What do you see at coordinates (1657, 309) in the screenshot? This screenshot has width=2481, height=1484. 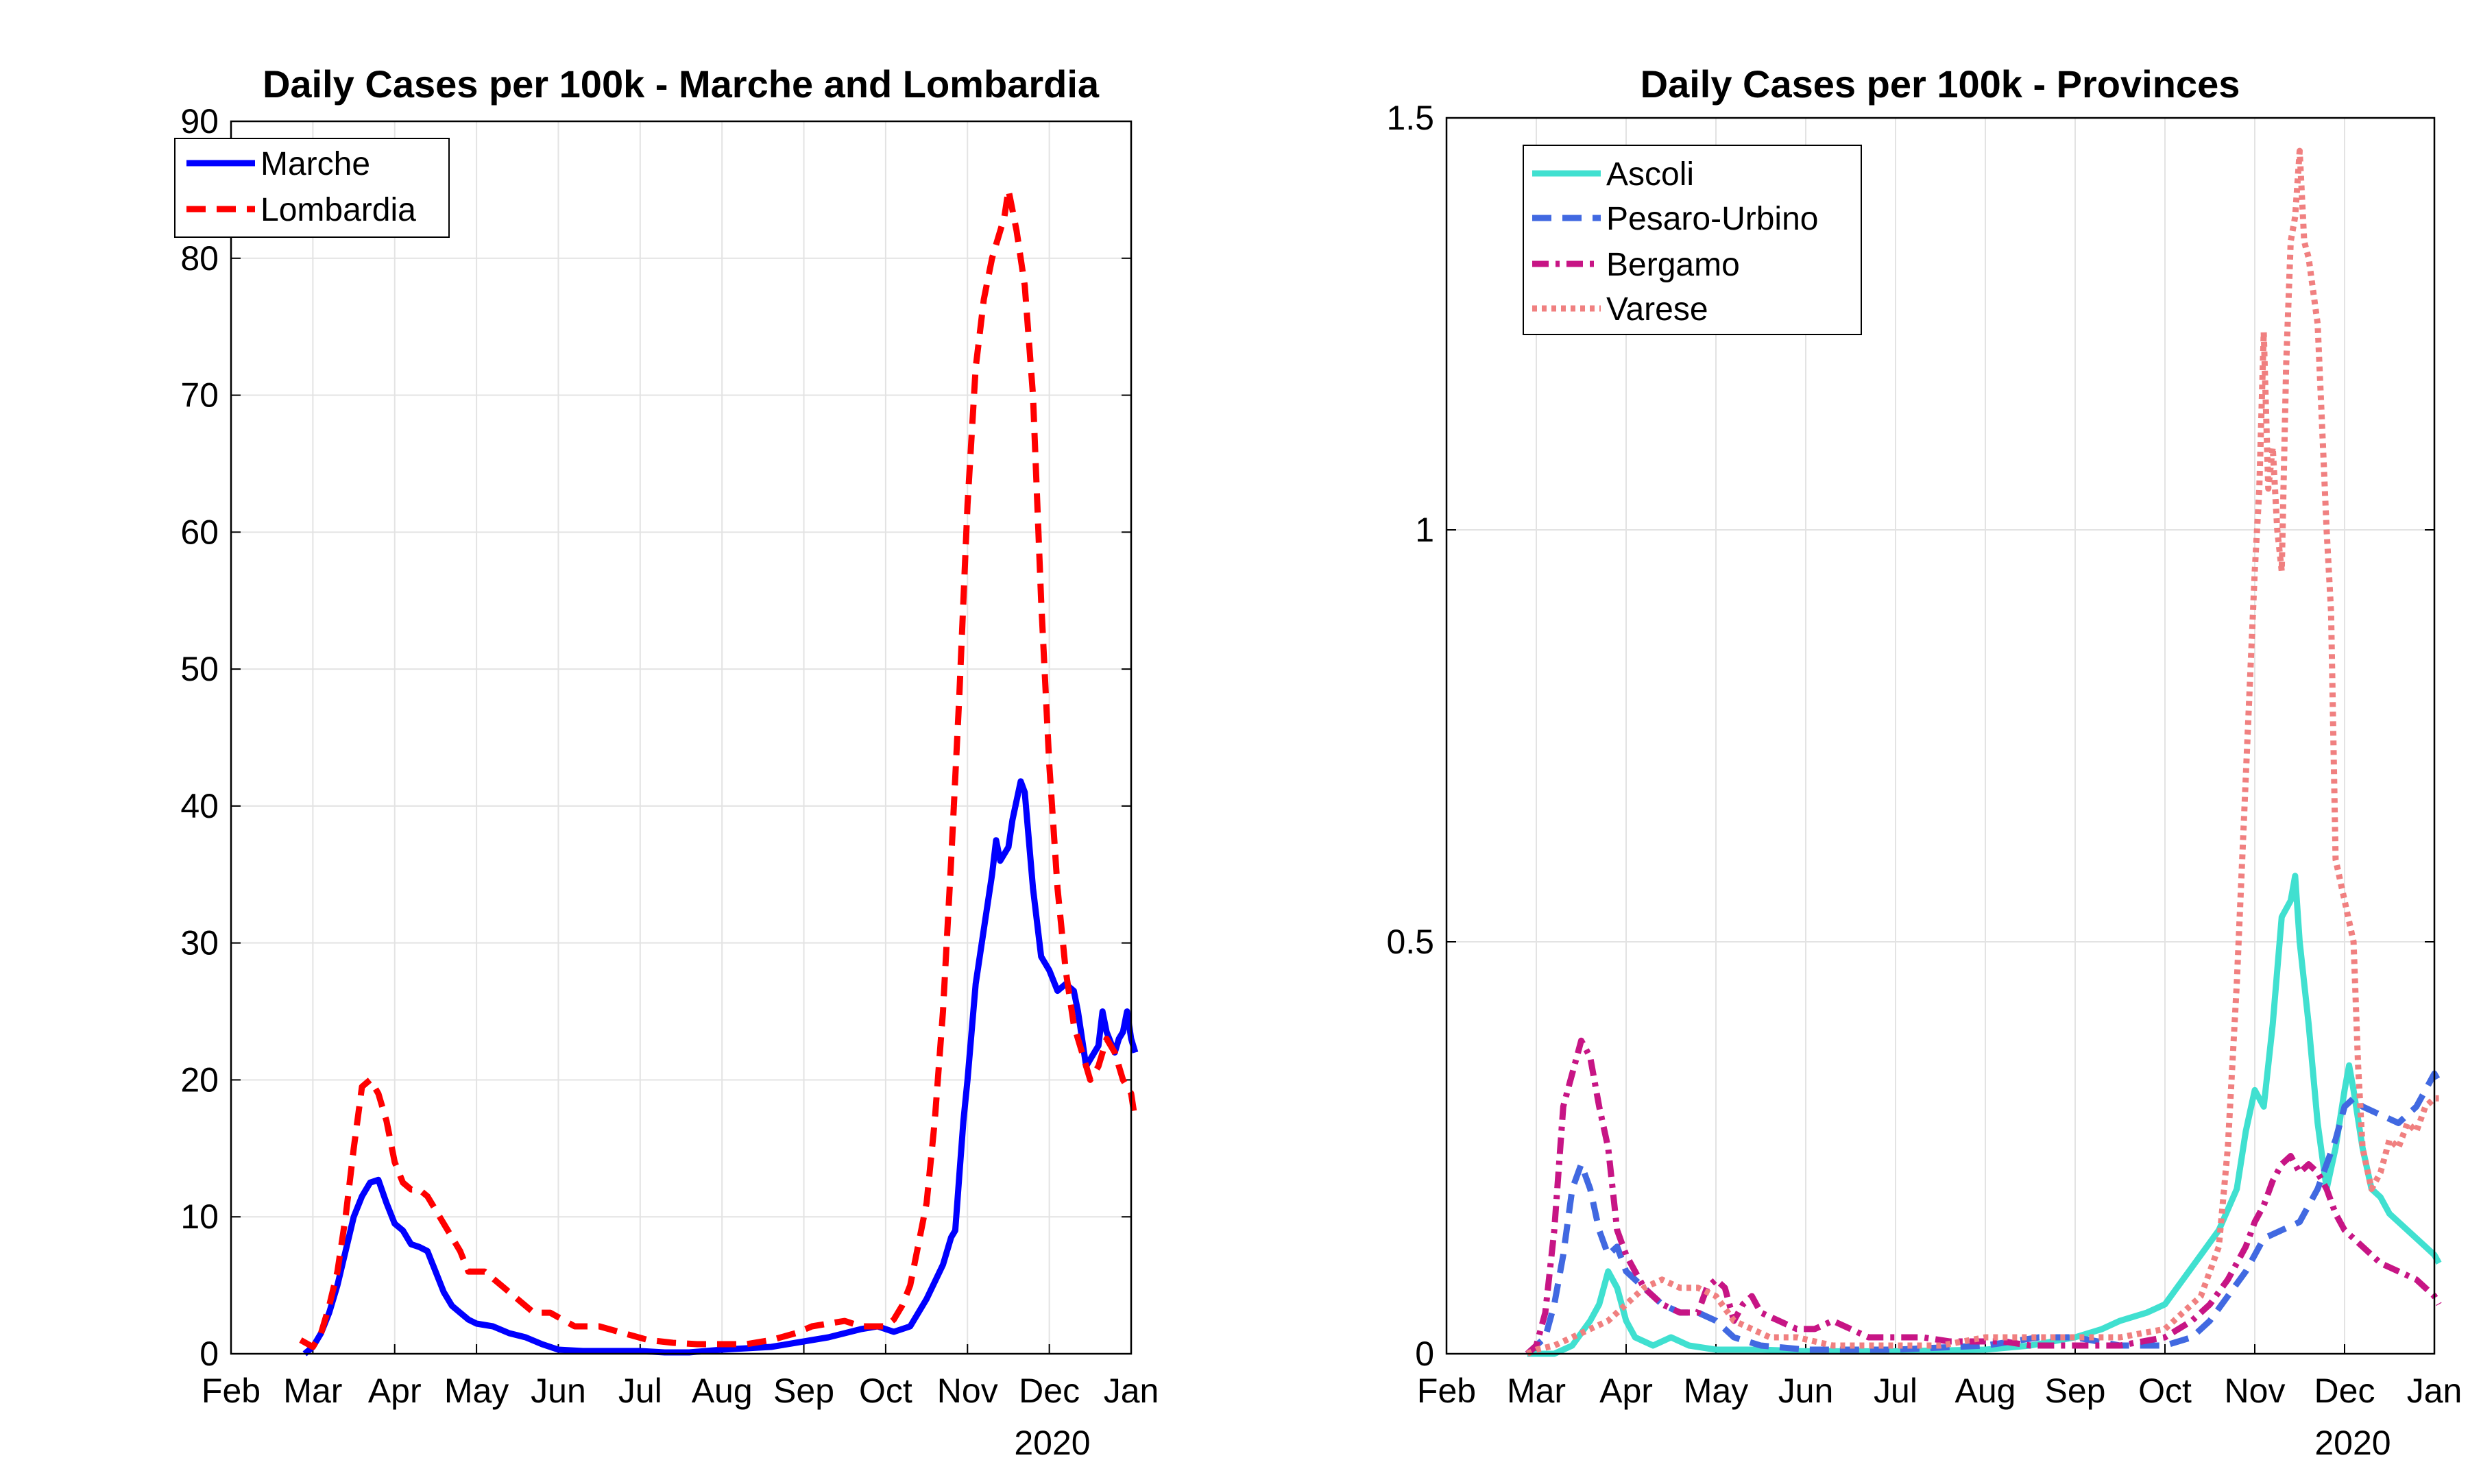 I see `legend-label-varese: Varese` at bounding box center [1657, 309].